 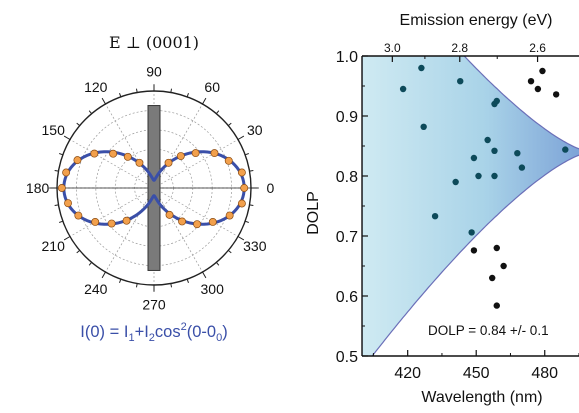 I want to click on y-tick-label: 1.0, so click(x=347, y=57).